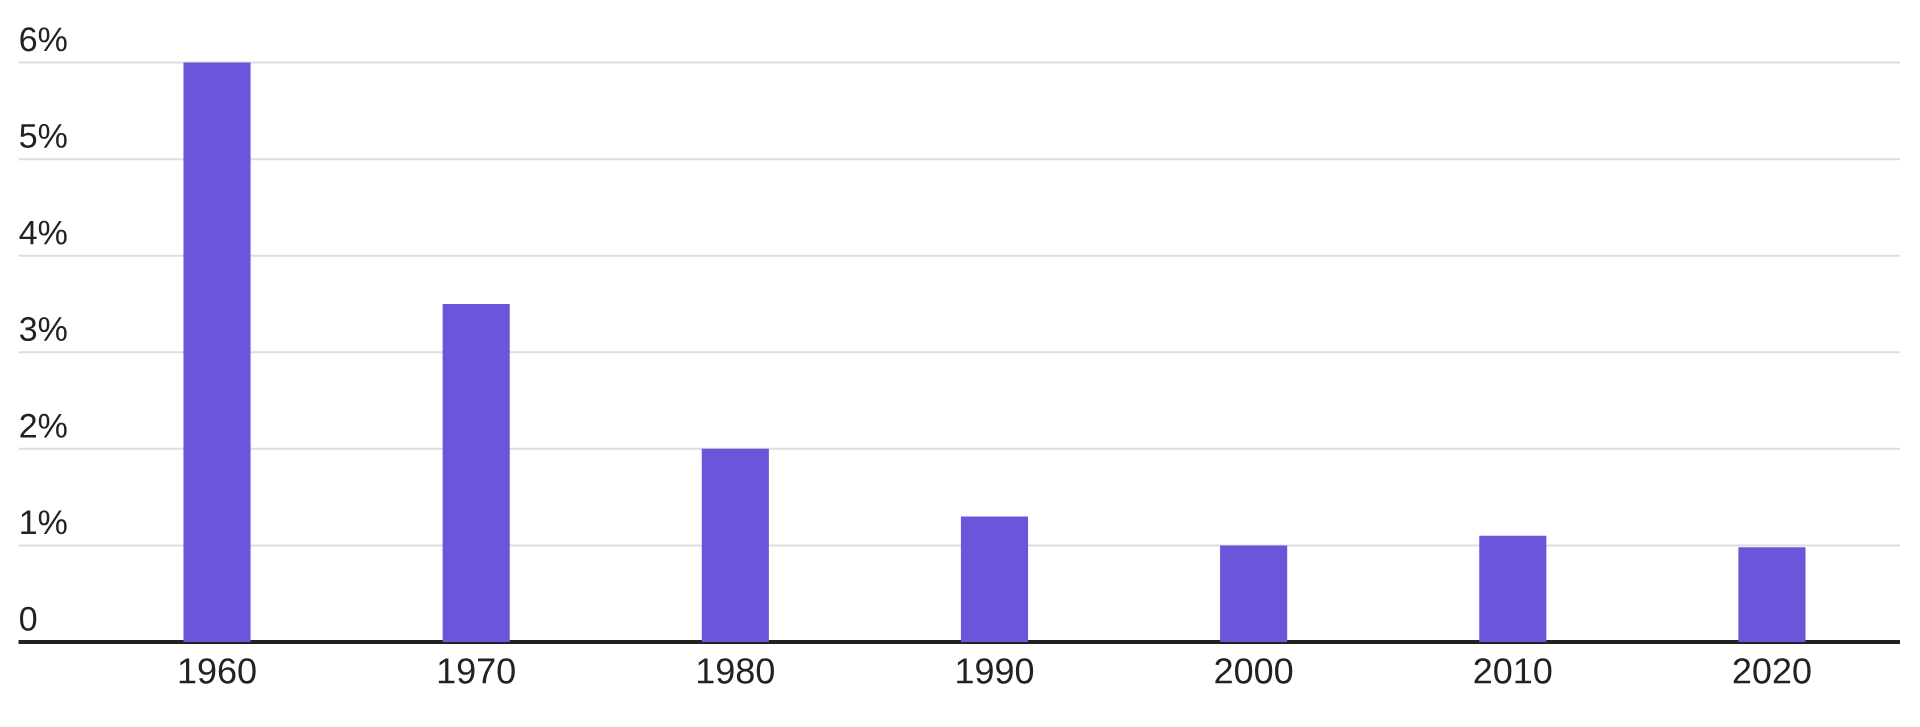 This screenshot has width=1920, height=727. I want to click on y-tick-label: 3%, so click(43, 329).